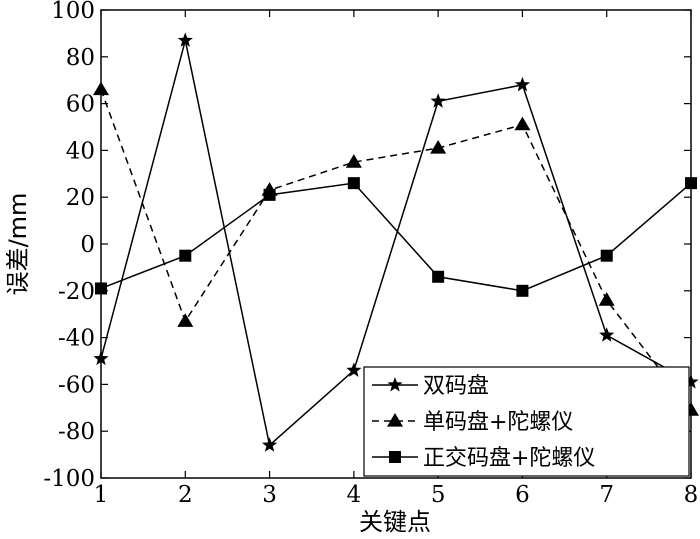 This screenshot has height=539, width=700. I want to click on legend-box, so click(526, 421).